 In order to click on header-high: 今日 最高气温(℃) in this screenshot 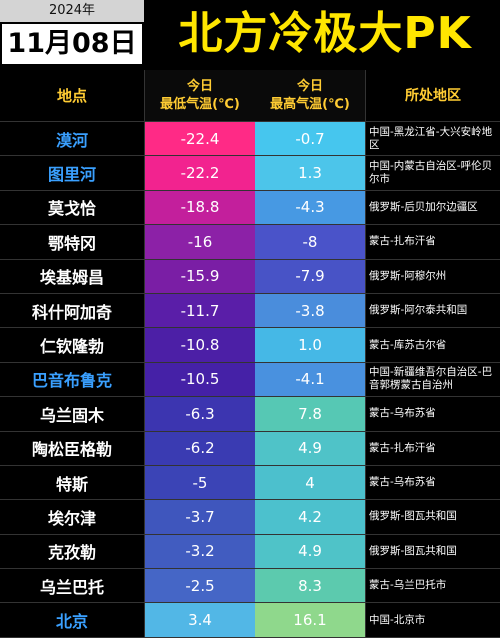, I will do `click(310, 95)`.